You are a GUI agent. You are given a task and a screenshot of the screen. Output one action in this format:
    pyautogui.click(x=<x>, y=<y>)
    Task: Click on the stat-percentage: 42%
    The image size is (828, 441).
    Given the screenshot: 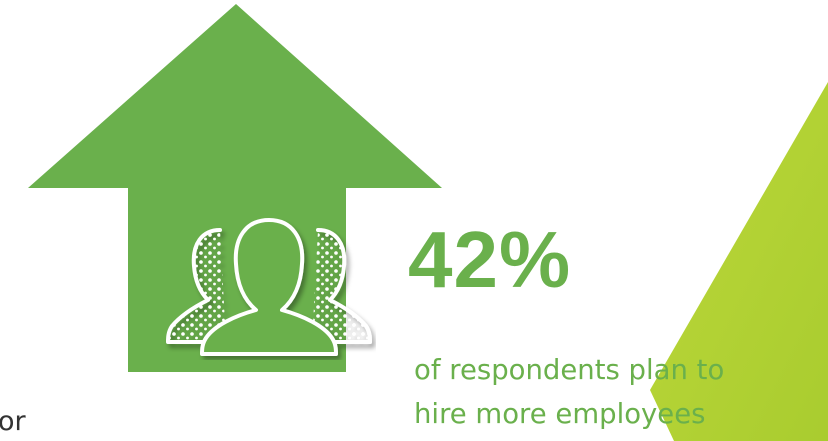 What is the action you would take?
    pyautogui.click(x=490, y=259)
    